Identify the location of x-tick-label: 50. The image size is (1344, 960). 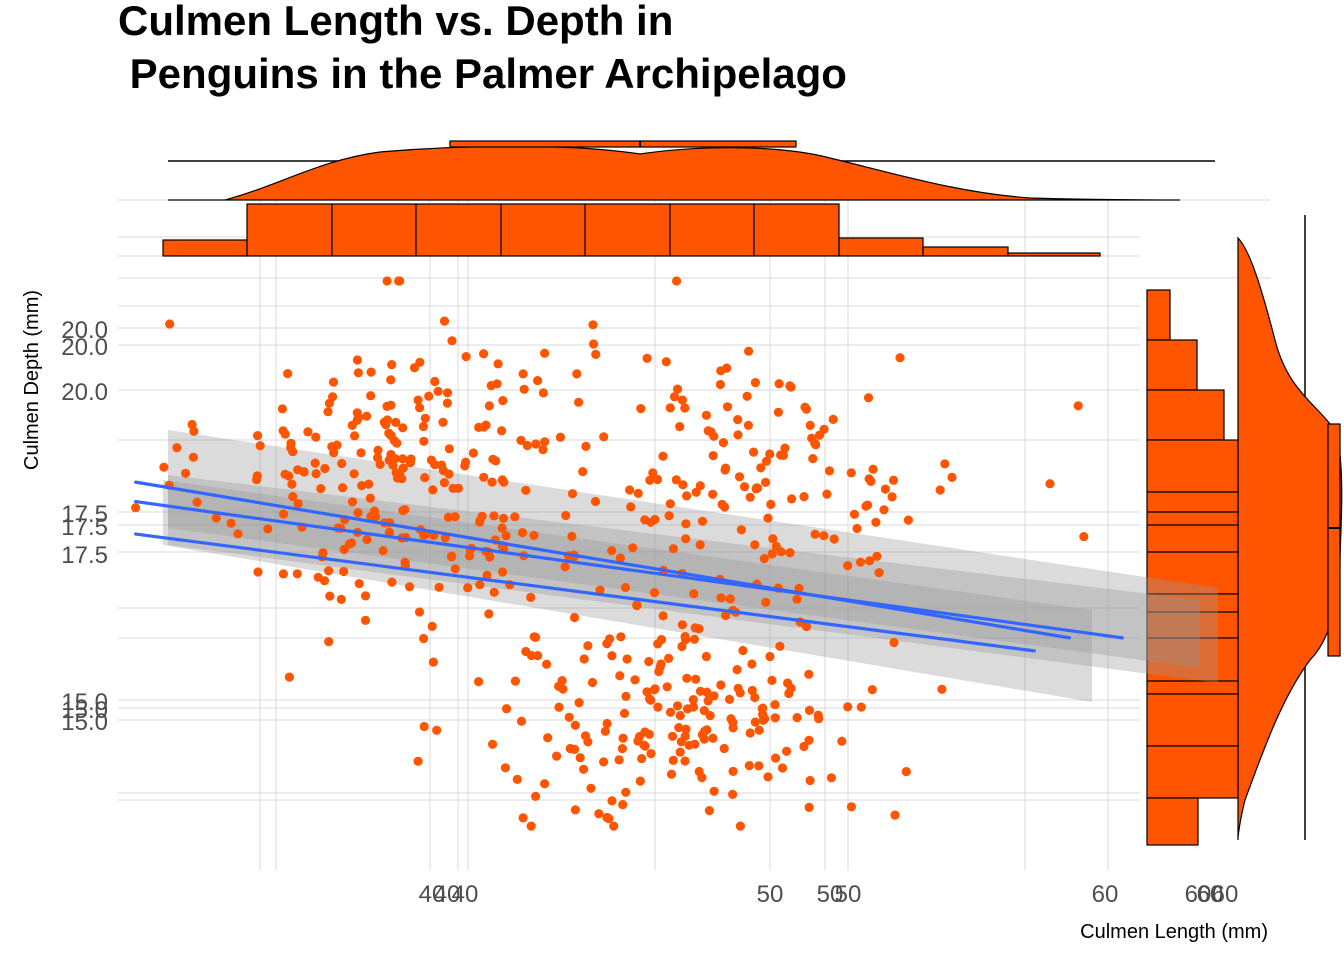
(770, 894).